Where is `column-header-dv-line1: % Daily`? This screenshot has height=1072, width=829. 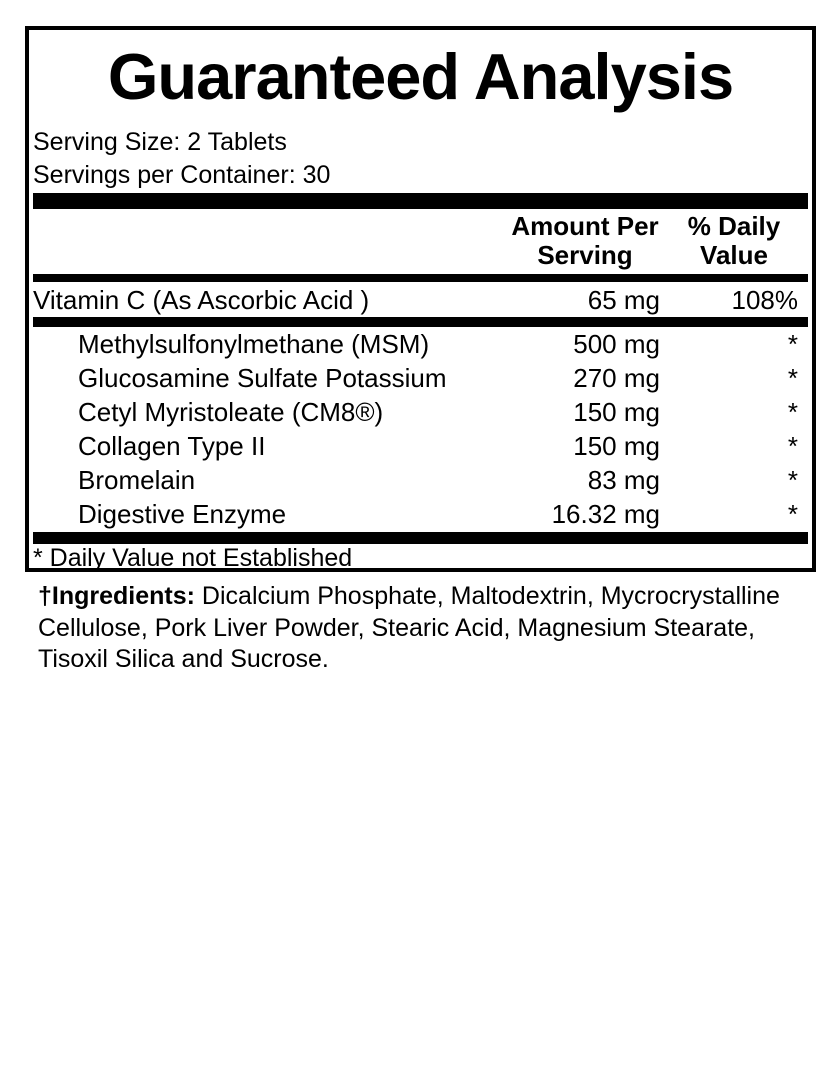 column-header-dv-line1: % Daily is located at coordinates (734, 226).